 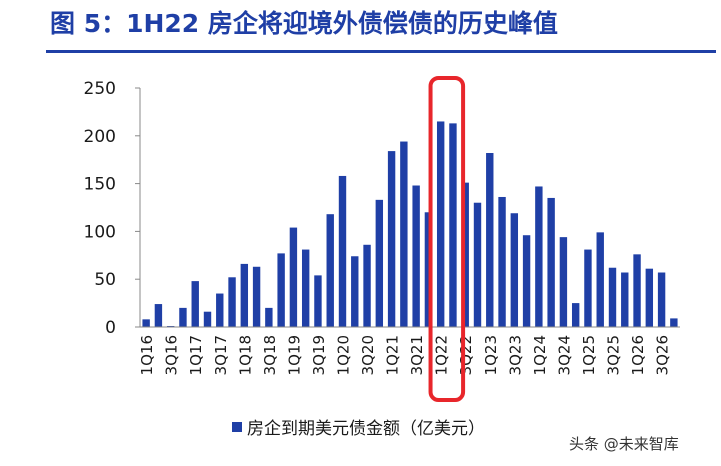 What do you see at coordinates (270, 355) in the screenshot?
I see `x-tick-label: 3Q18` at bounding box center [270, 355].